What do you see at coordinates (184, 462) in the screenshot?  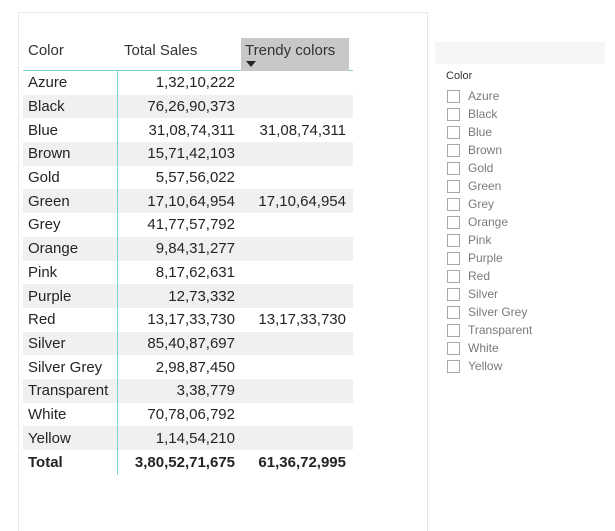 I see `total-sales-value: 3,80,52,71,675` at bounding box center [184, 462].